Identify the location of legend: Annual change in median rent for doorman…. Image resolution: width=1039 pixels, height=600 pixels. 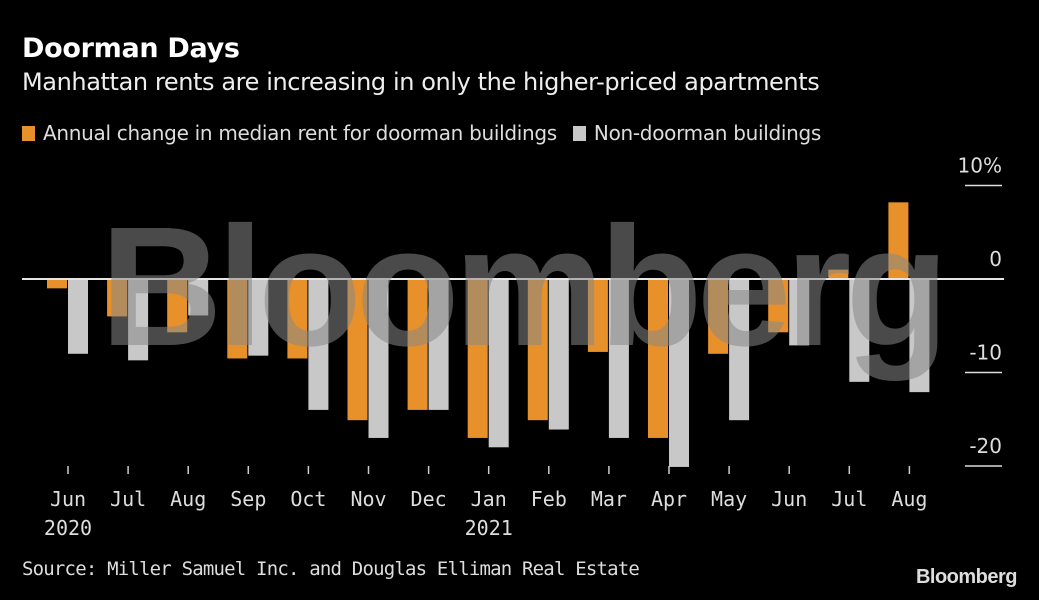
(429, 133).